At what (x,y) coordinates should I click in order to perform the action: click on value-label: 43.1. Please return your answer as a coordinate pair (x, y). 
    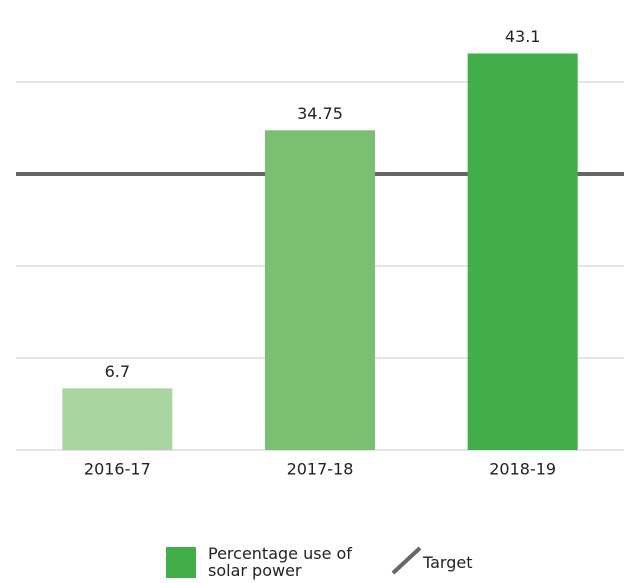
    Looking at the image, I should click on (523, 36).